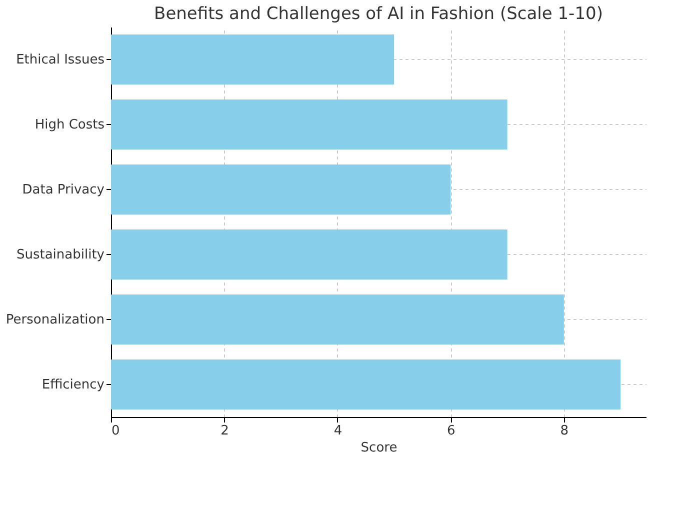  What do you see at coordinates (378, 14) in the screenshot?
I see `chart-title: Benefits and Challenges of AI in Fashion (Scale 1-10)` at bounding box center [378, 14].